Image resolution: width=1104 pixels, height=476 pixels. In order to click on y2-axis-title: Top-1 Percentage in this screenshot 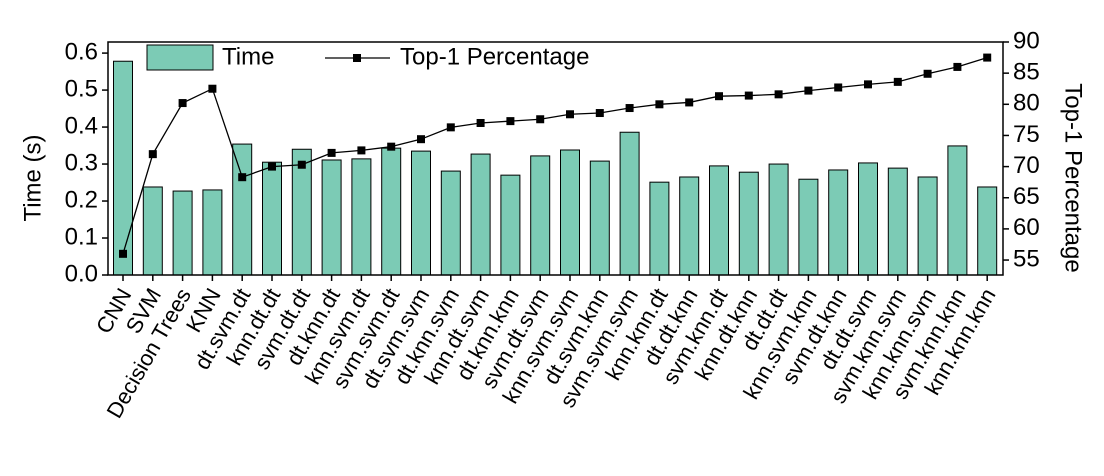, I will do `click(1073, 177)`.